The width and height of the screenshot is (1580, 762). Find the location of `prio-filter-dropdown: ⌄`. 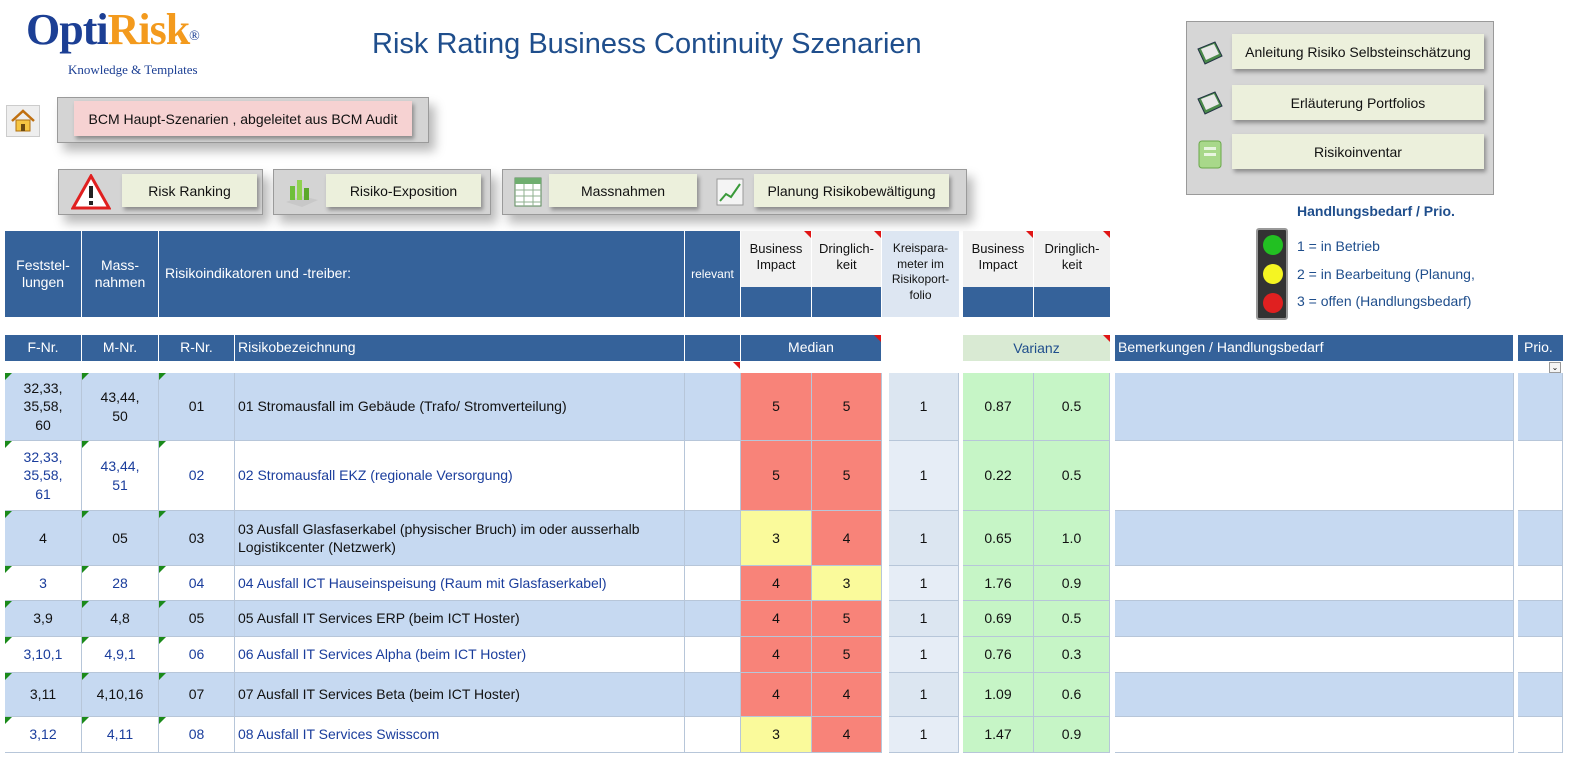

prio-filter-dropdown: ⌄ is located at coordinates (1555, 367).